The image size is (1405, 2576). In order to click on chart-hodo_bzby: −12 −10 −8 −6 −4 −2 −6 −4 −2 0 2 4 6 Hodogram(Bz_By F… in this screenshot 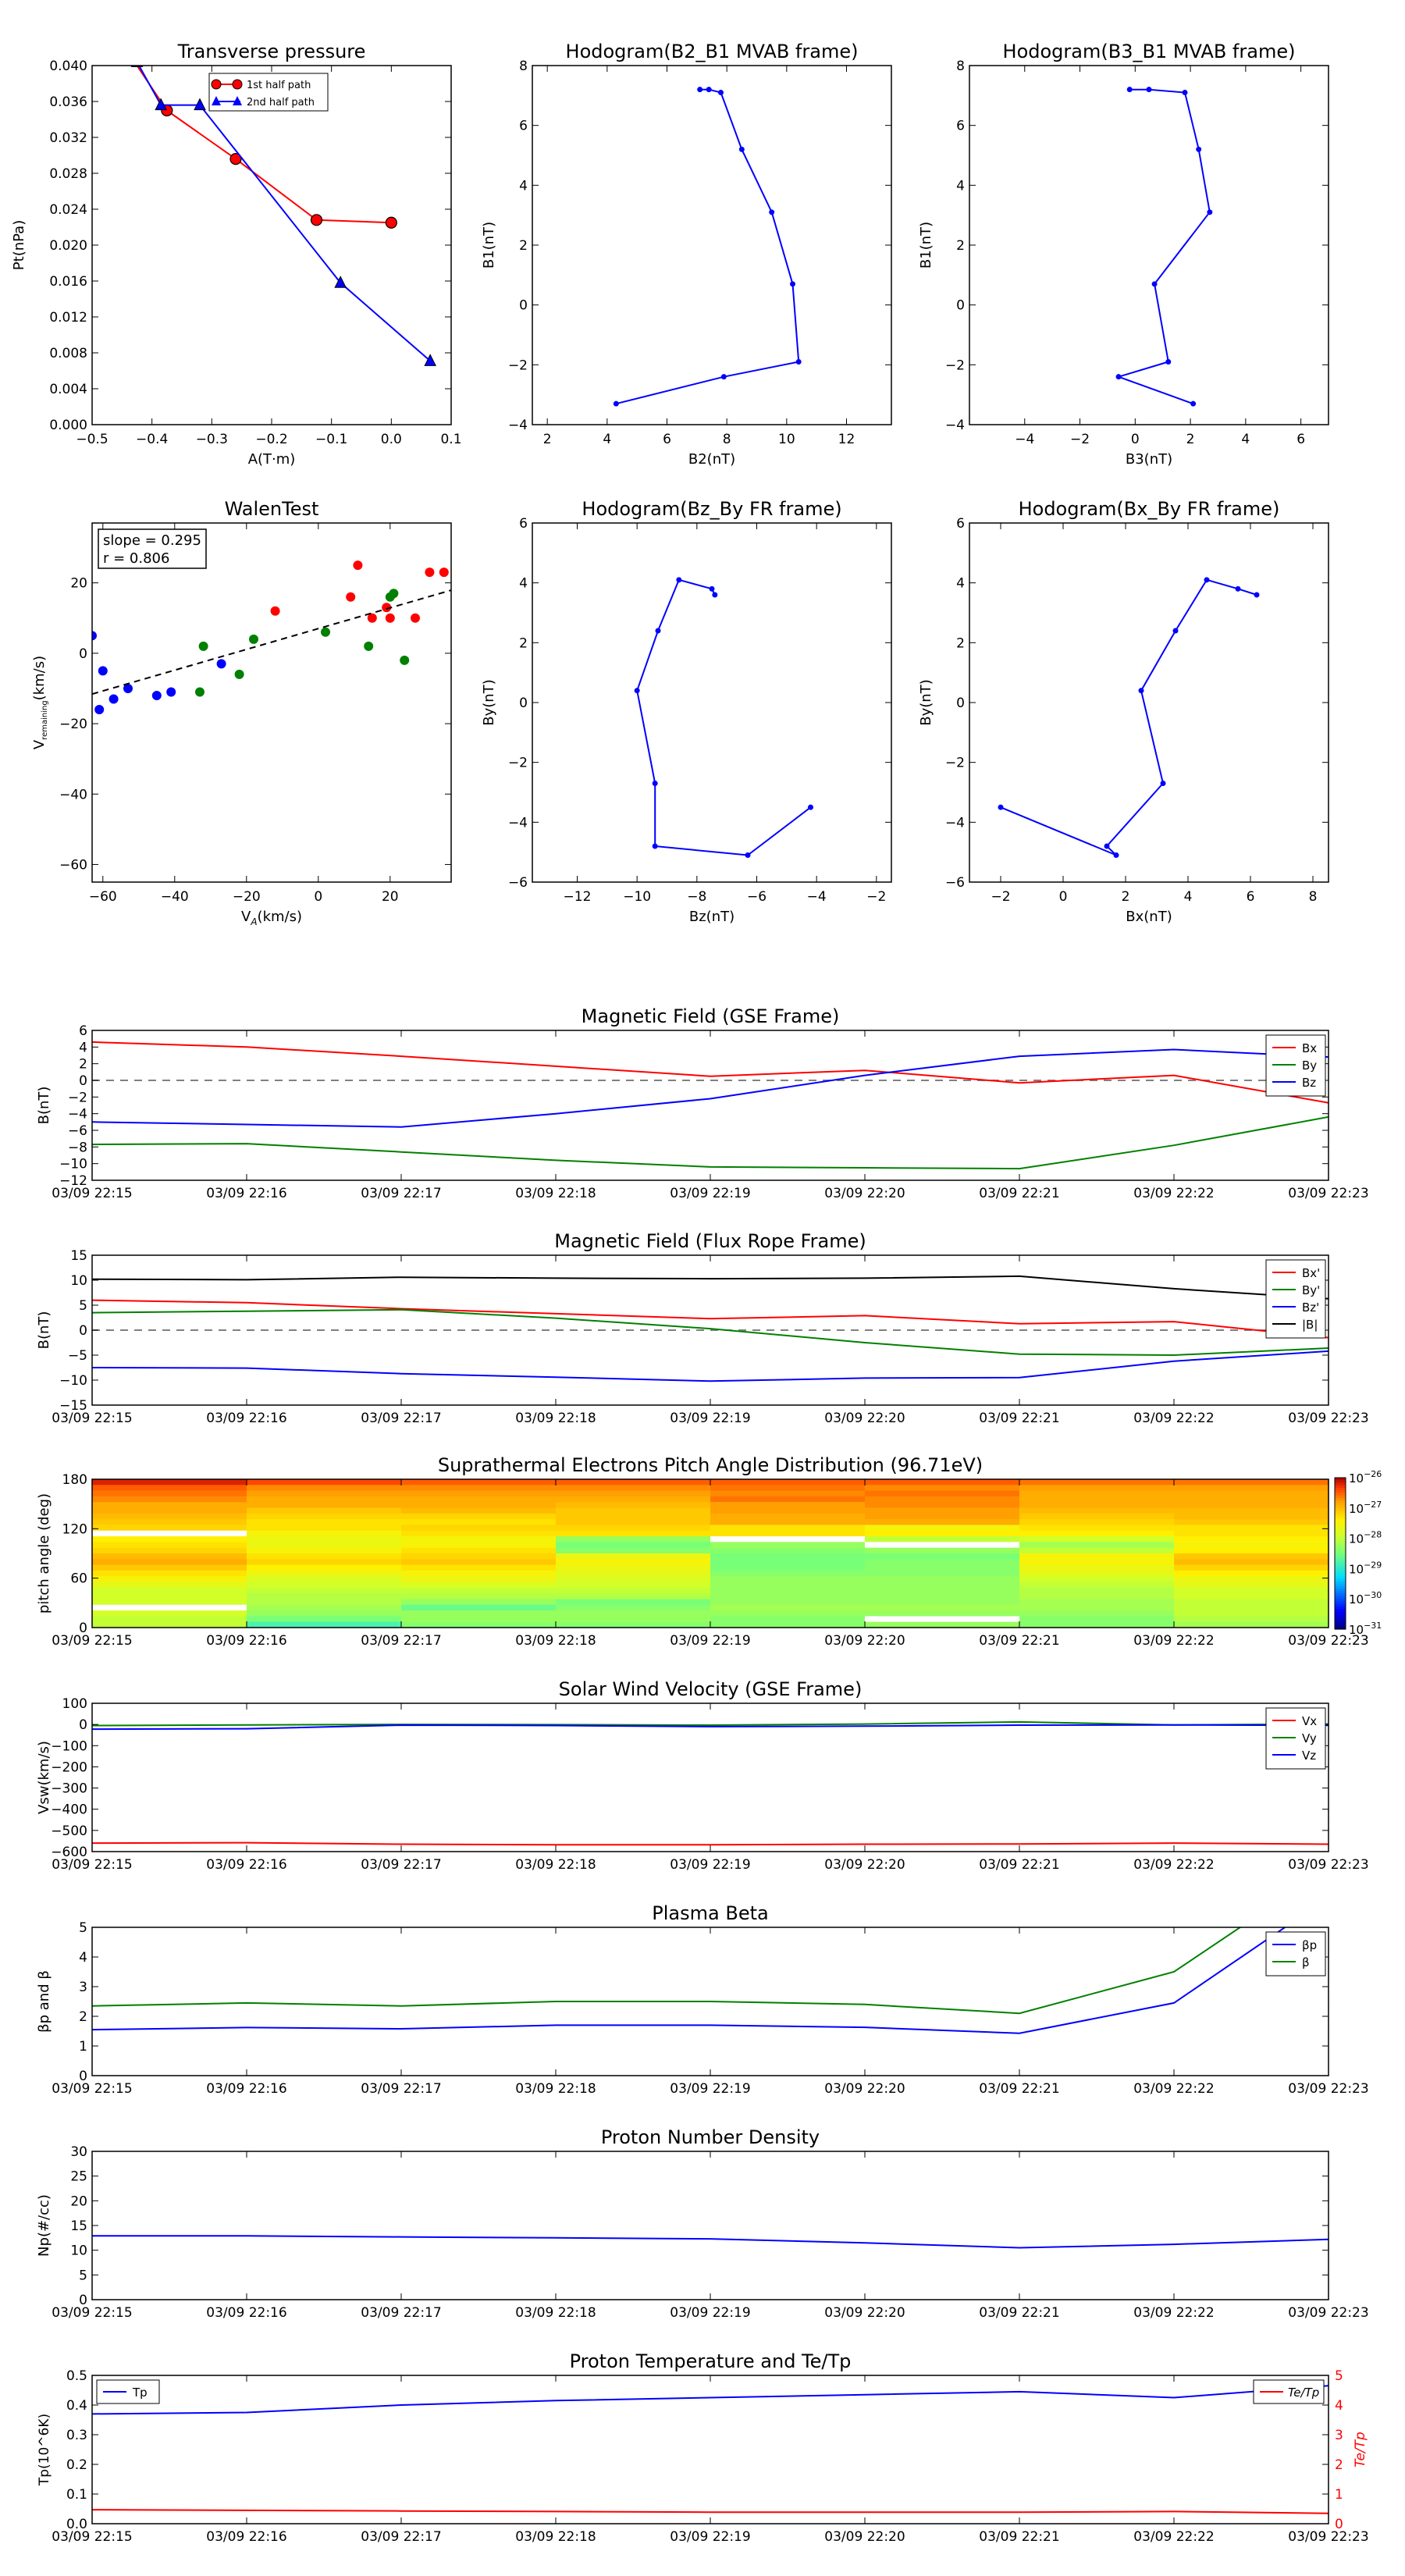, I will do `click(686, 711)`.